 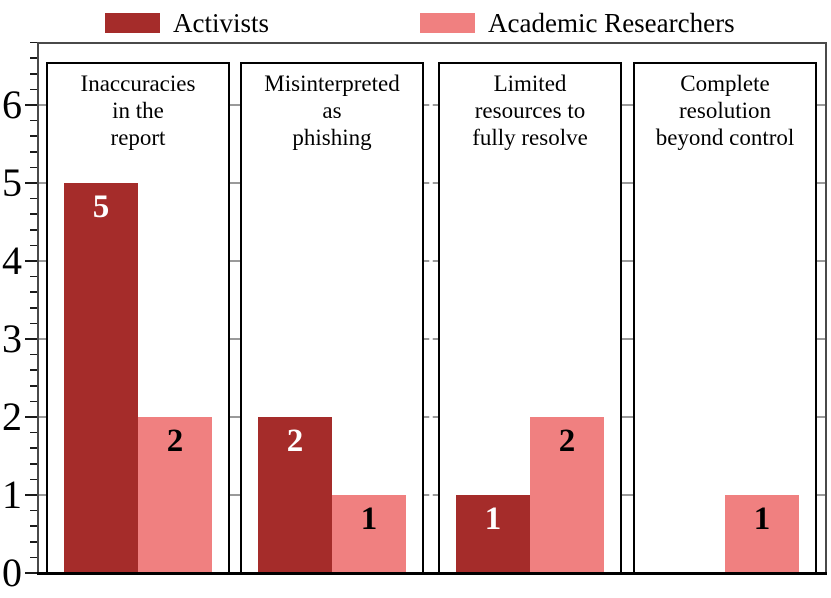 I want to click on panel-title: Limited resources to fully resolve, so click(x=530, y=110).